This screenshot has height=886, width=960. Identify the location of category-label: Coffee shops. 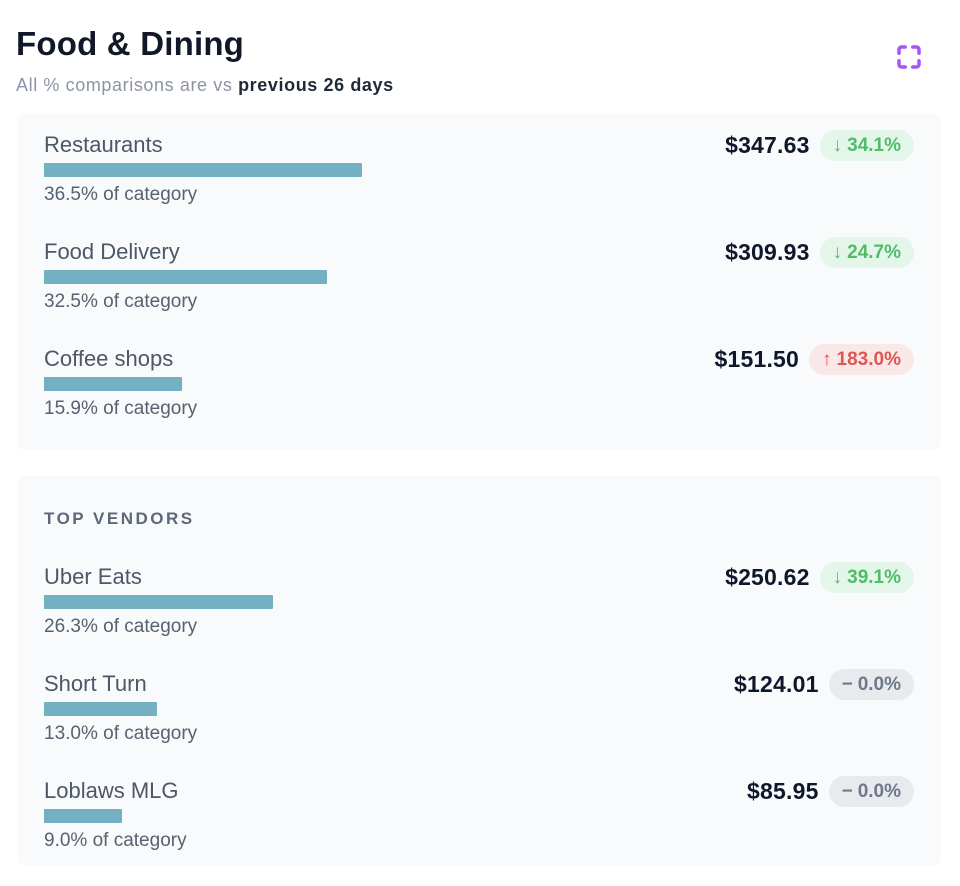
(109, 358).